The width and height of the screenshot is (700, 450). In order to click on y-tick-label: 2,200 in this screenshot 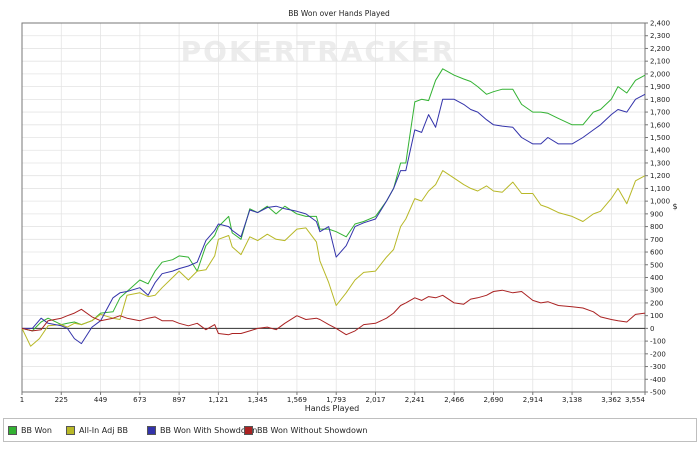, I will do `click(660, 49)`.